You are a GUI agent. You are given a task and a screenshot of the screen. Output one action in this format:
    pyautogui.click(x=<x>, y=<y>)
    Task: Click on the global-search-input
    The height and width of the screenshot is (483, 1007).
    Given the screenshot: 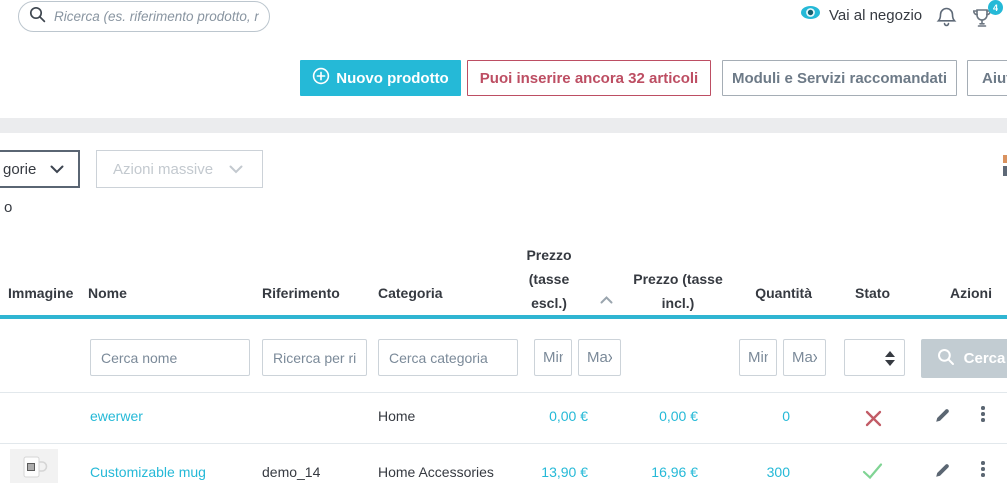 What is the action you would take?
    pyautogui.click(x=156, y=16)
    